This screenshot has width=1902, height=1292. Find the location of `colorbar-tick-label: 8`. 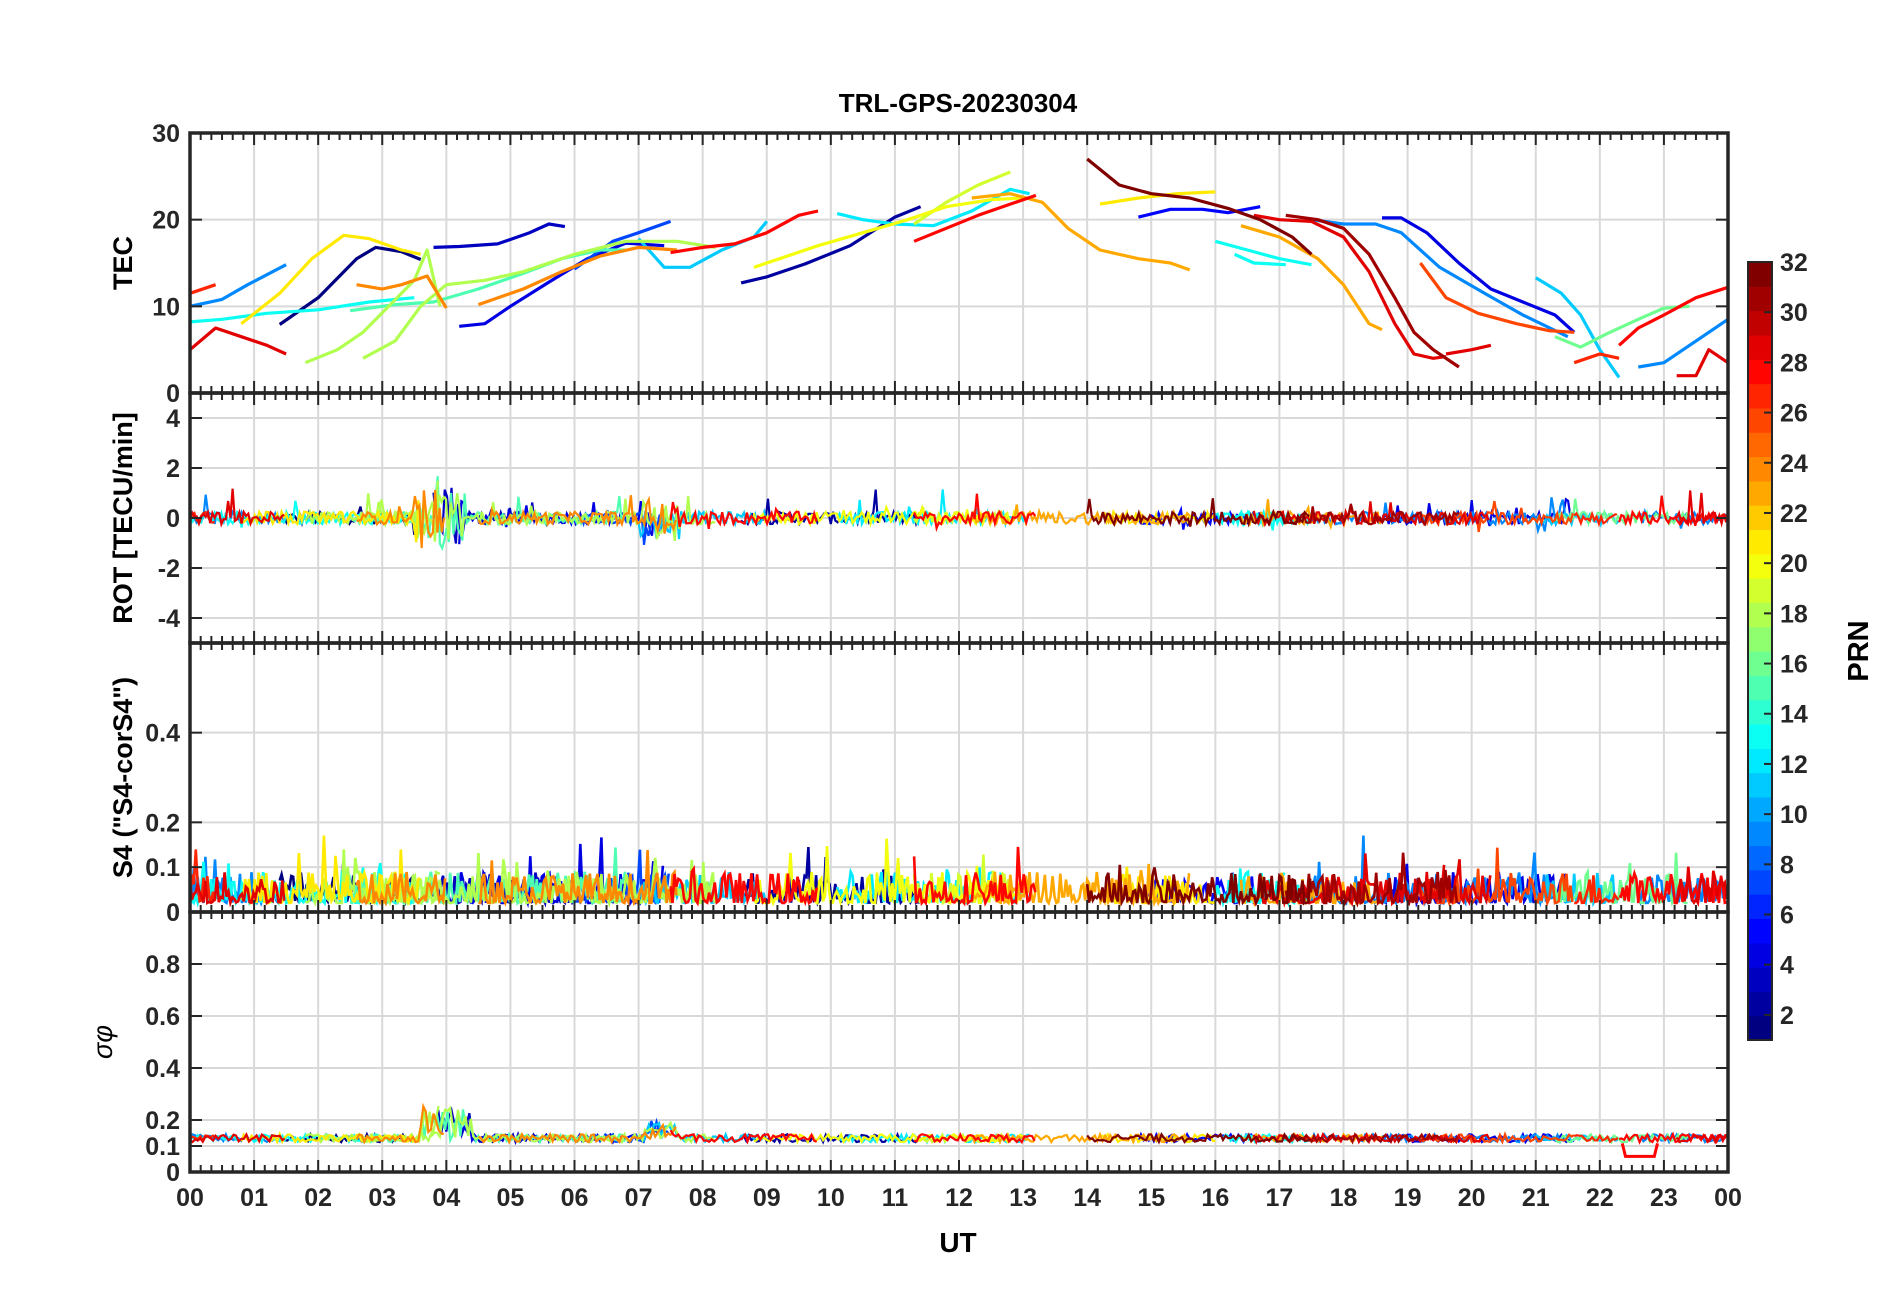

colorbar-tick-label: 8 is located at coordinates (1787, 865).